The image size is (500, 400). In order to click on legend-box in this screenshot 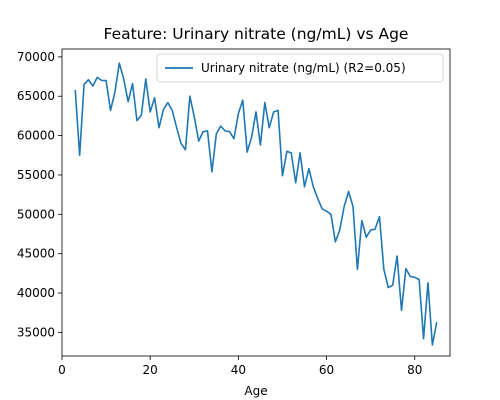, I will do `click(300, 68)`.